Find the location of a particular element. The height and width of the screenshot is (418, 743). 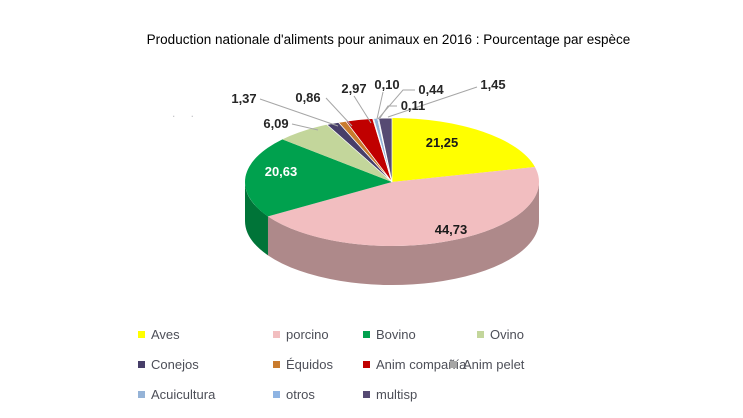

data-label-aves: 21,25 is located at coordinates (442, 142).